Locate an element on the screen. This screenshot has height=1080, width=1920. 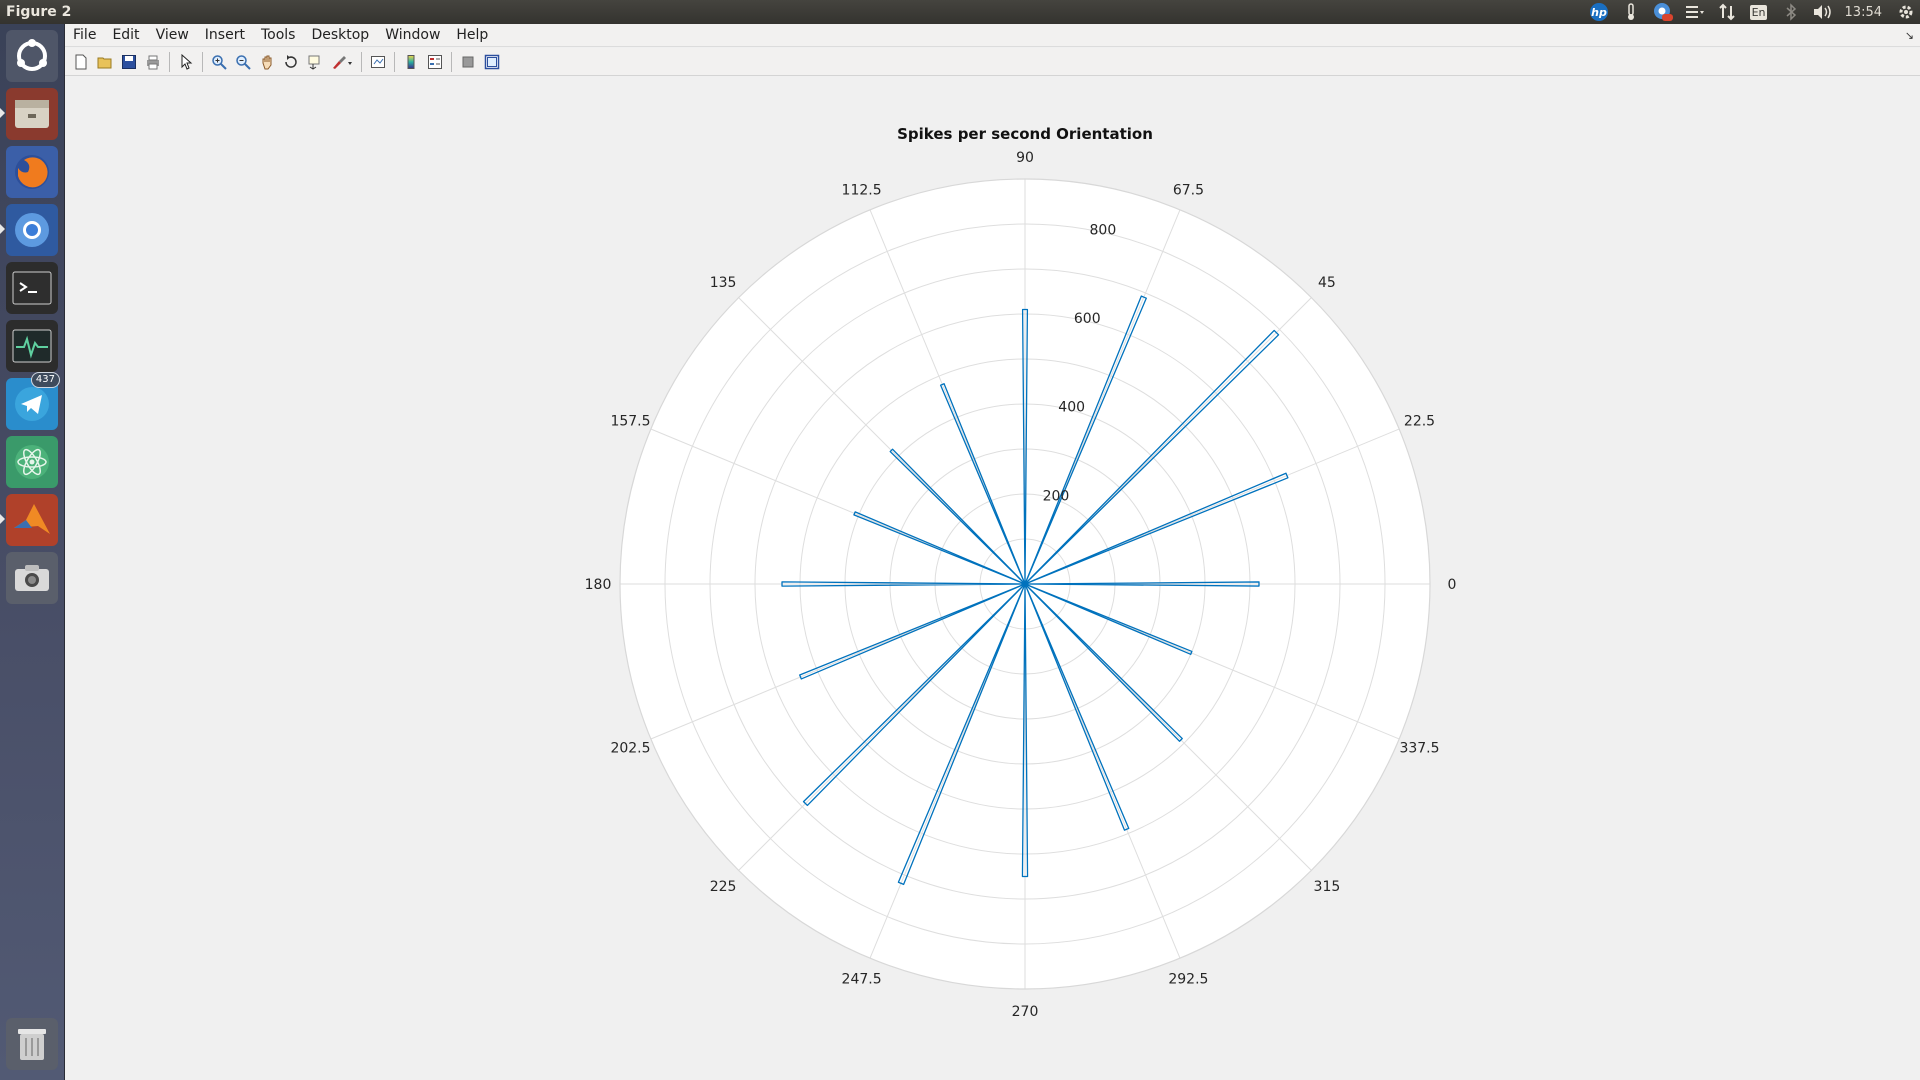
zoom-in-icon is located at coordinates (219, 62).